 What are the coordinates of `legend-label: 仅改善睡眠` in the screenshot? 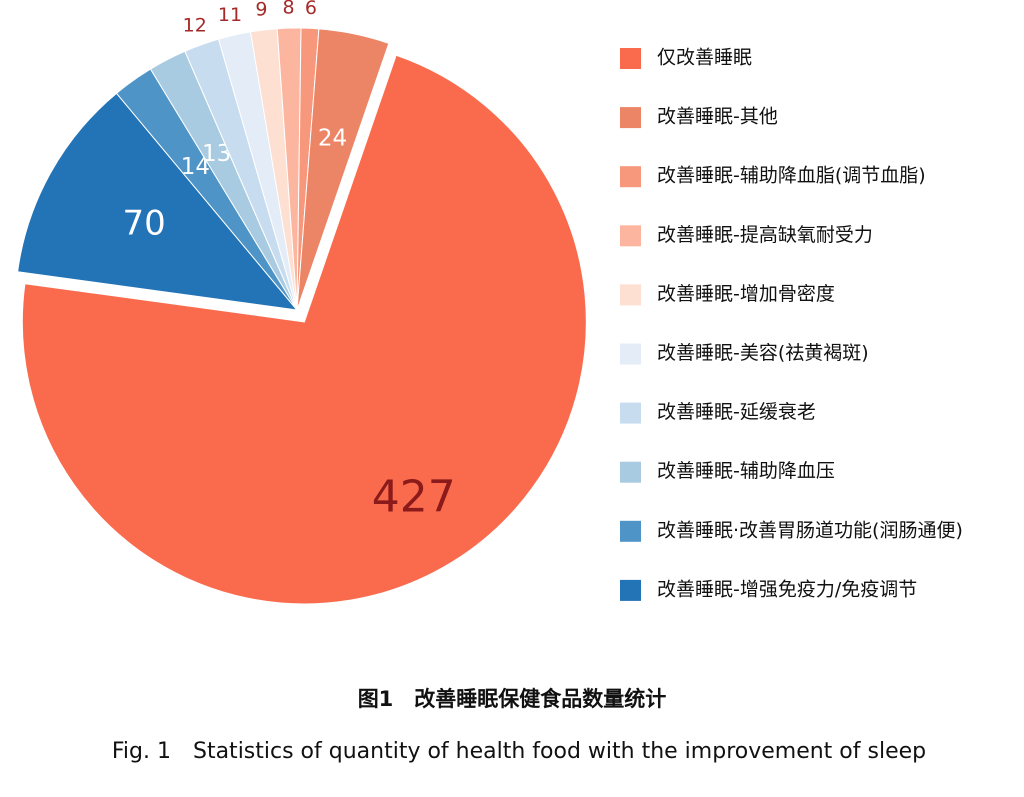 It's located at (704, 58).